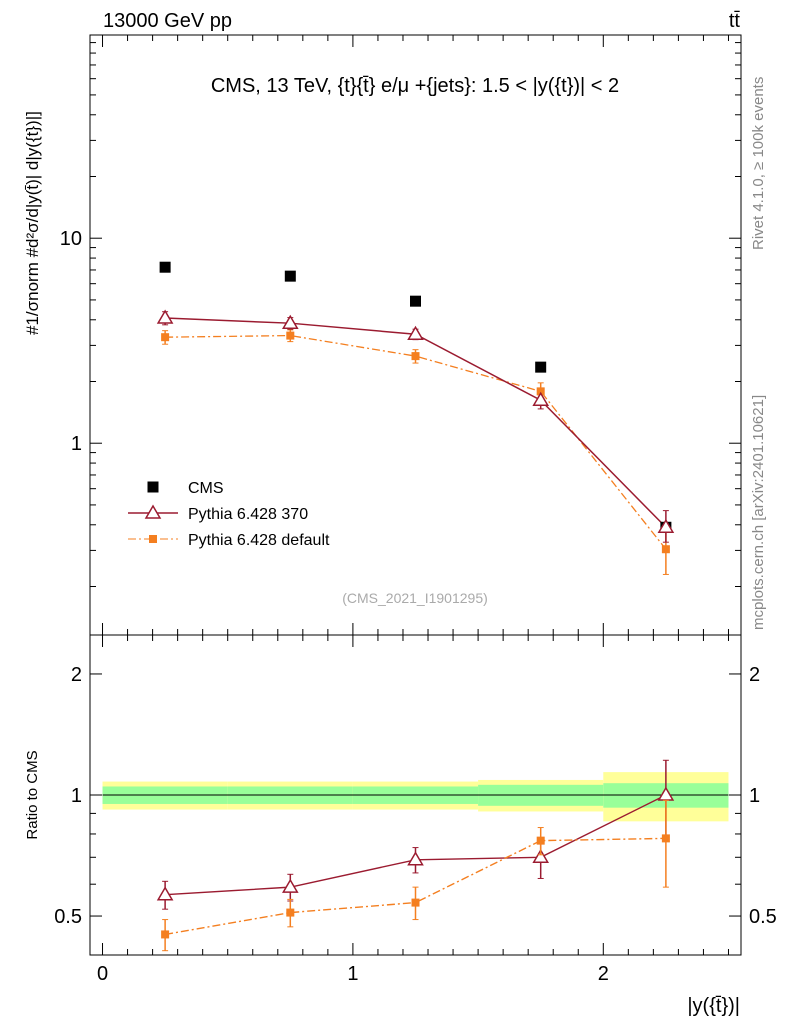 The height and width of the screenshot is (1029, 786). What do you see at coordinates (758, 512) in the screenshot?
I see `mcplots-label: mcplots.cern.ch [arXiv:2401.10621]` at bounding box center [758, 512].